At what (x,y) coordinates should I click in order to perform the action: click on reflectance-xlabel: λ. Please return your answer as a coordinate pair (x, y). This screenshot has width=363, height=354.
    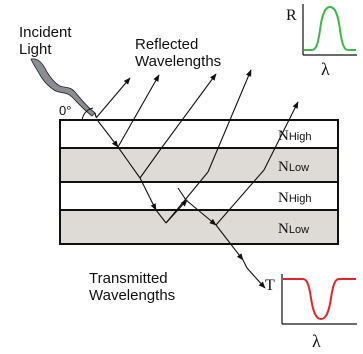
    Looking at the image, I should click on (325, 69).